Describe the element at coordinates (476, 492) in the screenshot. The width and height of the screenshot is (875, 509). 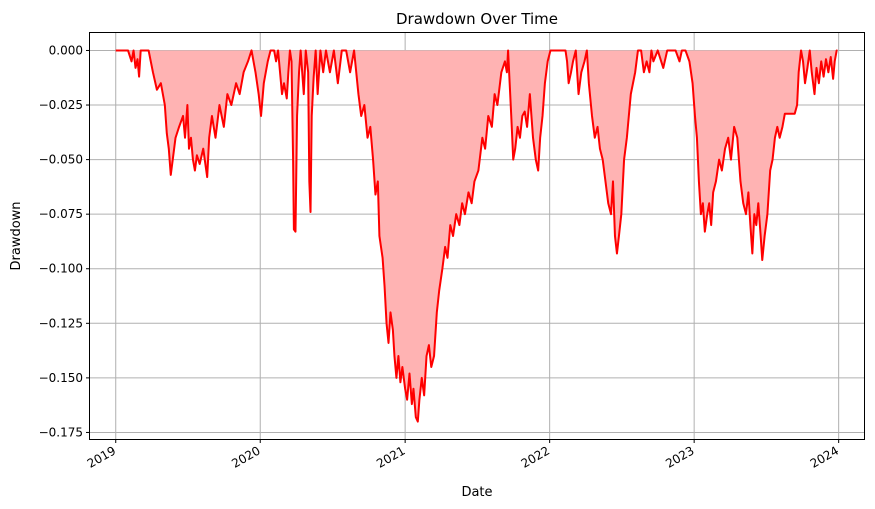
I see `x-axis-title: Date` at that location.